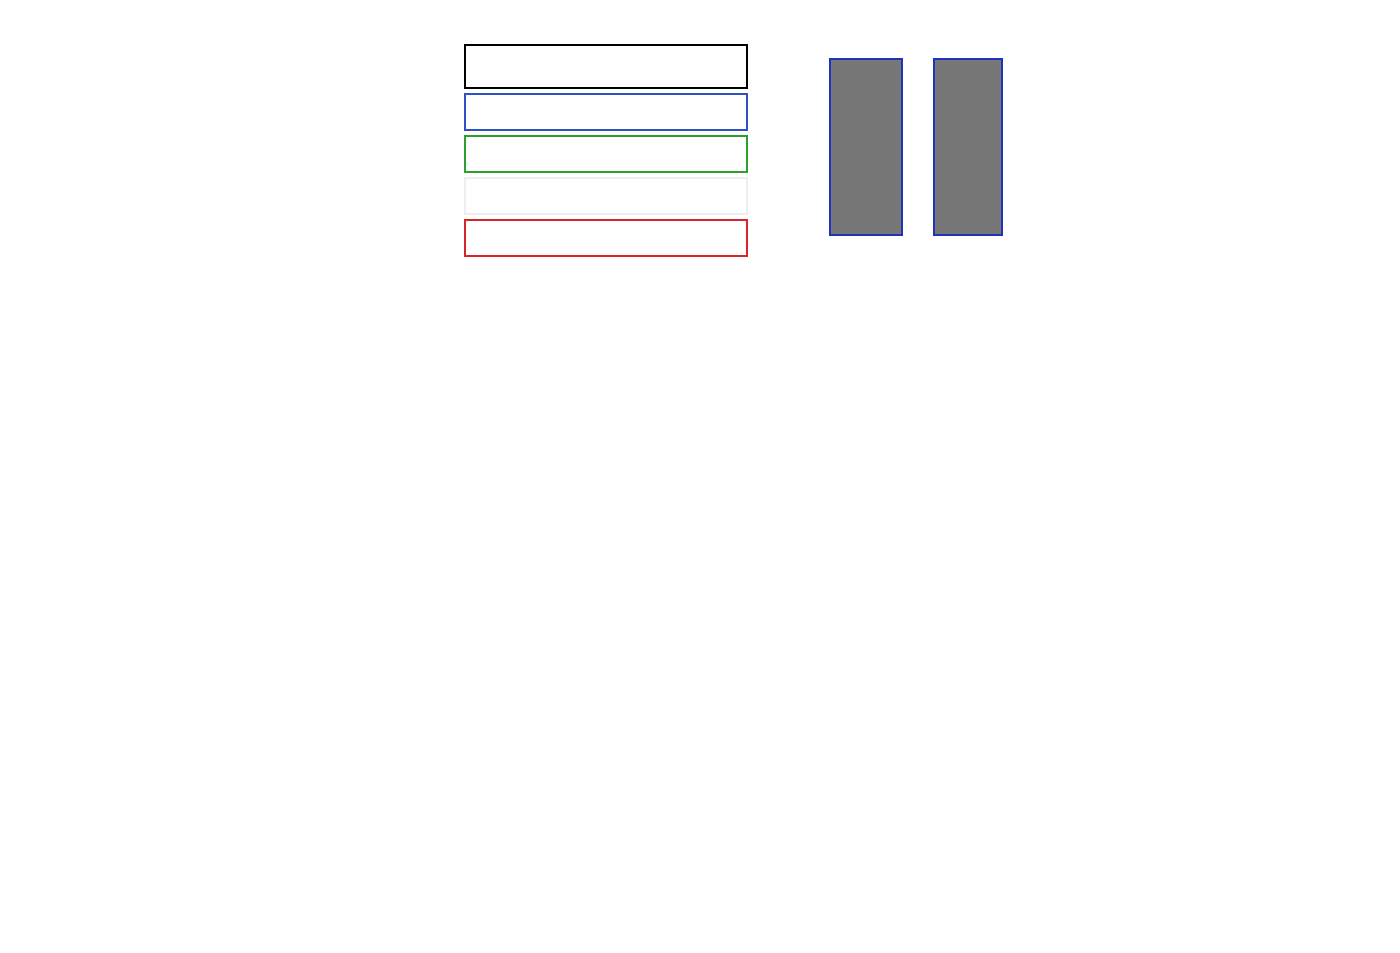 This screenshot has width=1400, height=953. Describe the element at coordinates (515, 611) in the screenshot. I see `decals-g-image` at that location.